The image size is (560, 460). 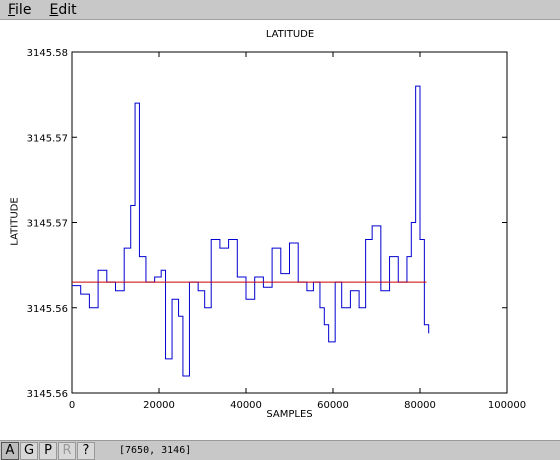 What do you see at coordinates (280, 10) in the screenshot?
I see `menu-bar: File Edit` at bounding box center [280, 10].